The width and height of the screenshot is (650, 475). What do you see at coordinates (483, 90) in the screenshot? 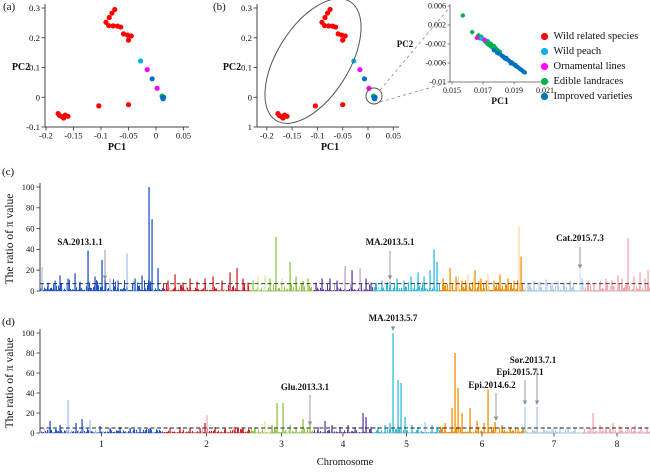
I see `svg-text: 0.017` at bounding box center [483, 90].